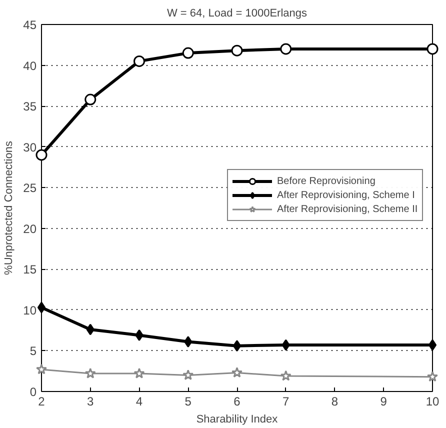 Image resolution: width=446 pixels, height=428 pixels. What do you see at coordinates (90, 401) in the screenshot?
I see `x-tick-label: 3` at bounding box center [90, 401].